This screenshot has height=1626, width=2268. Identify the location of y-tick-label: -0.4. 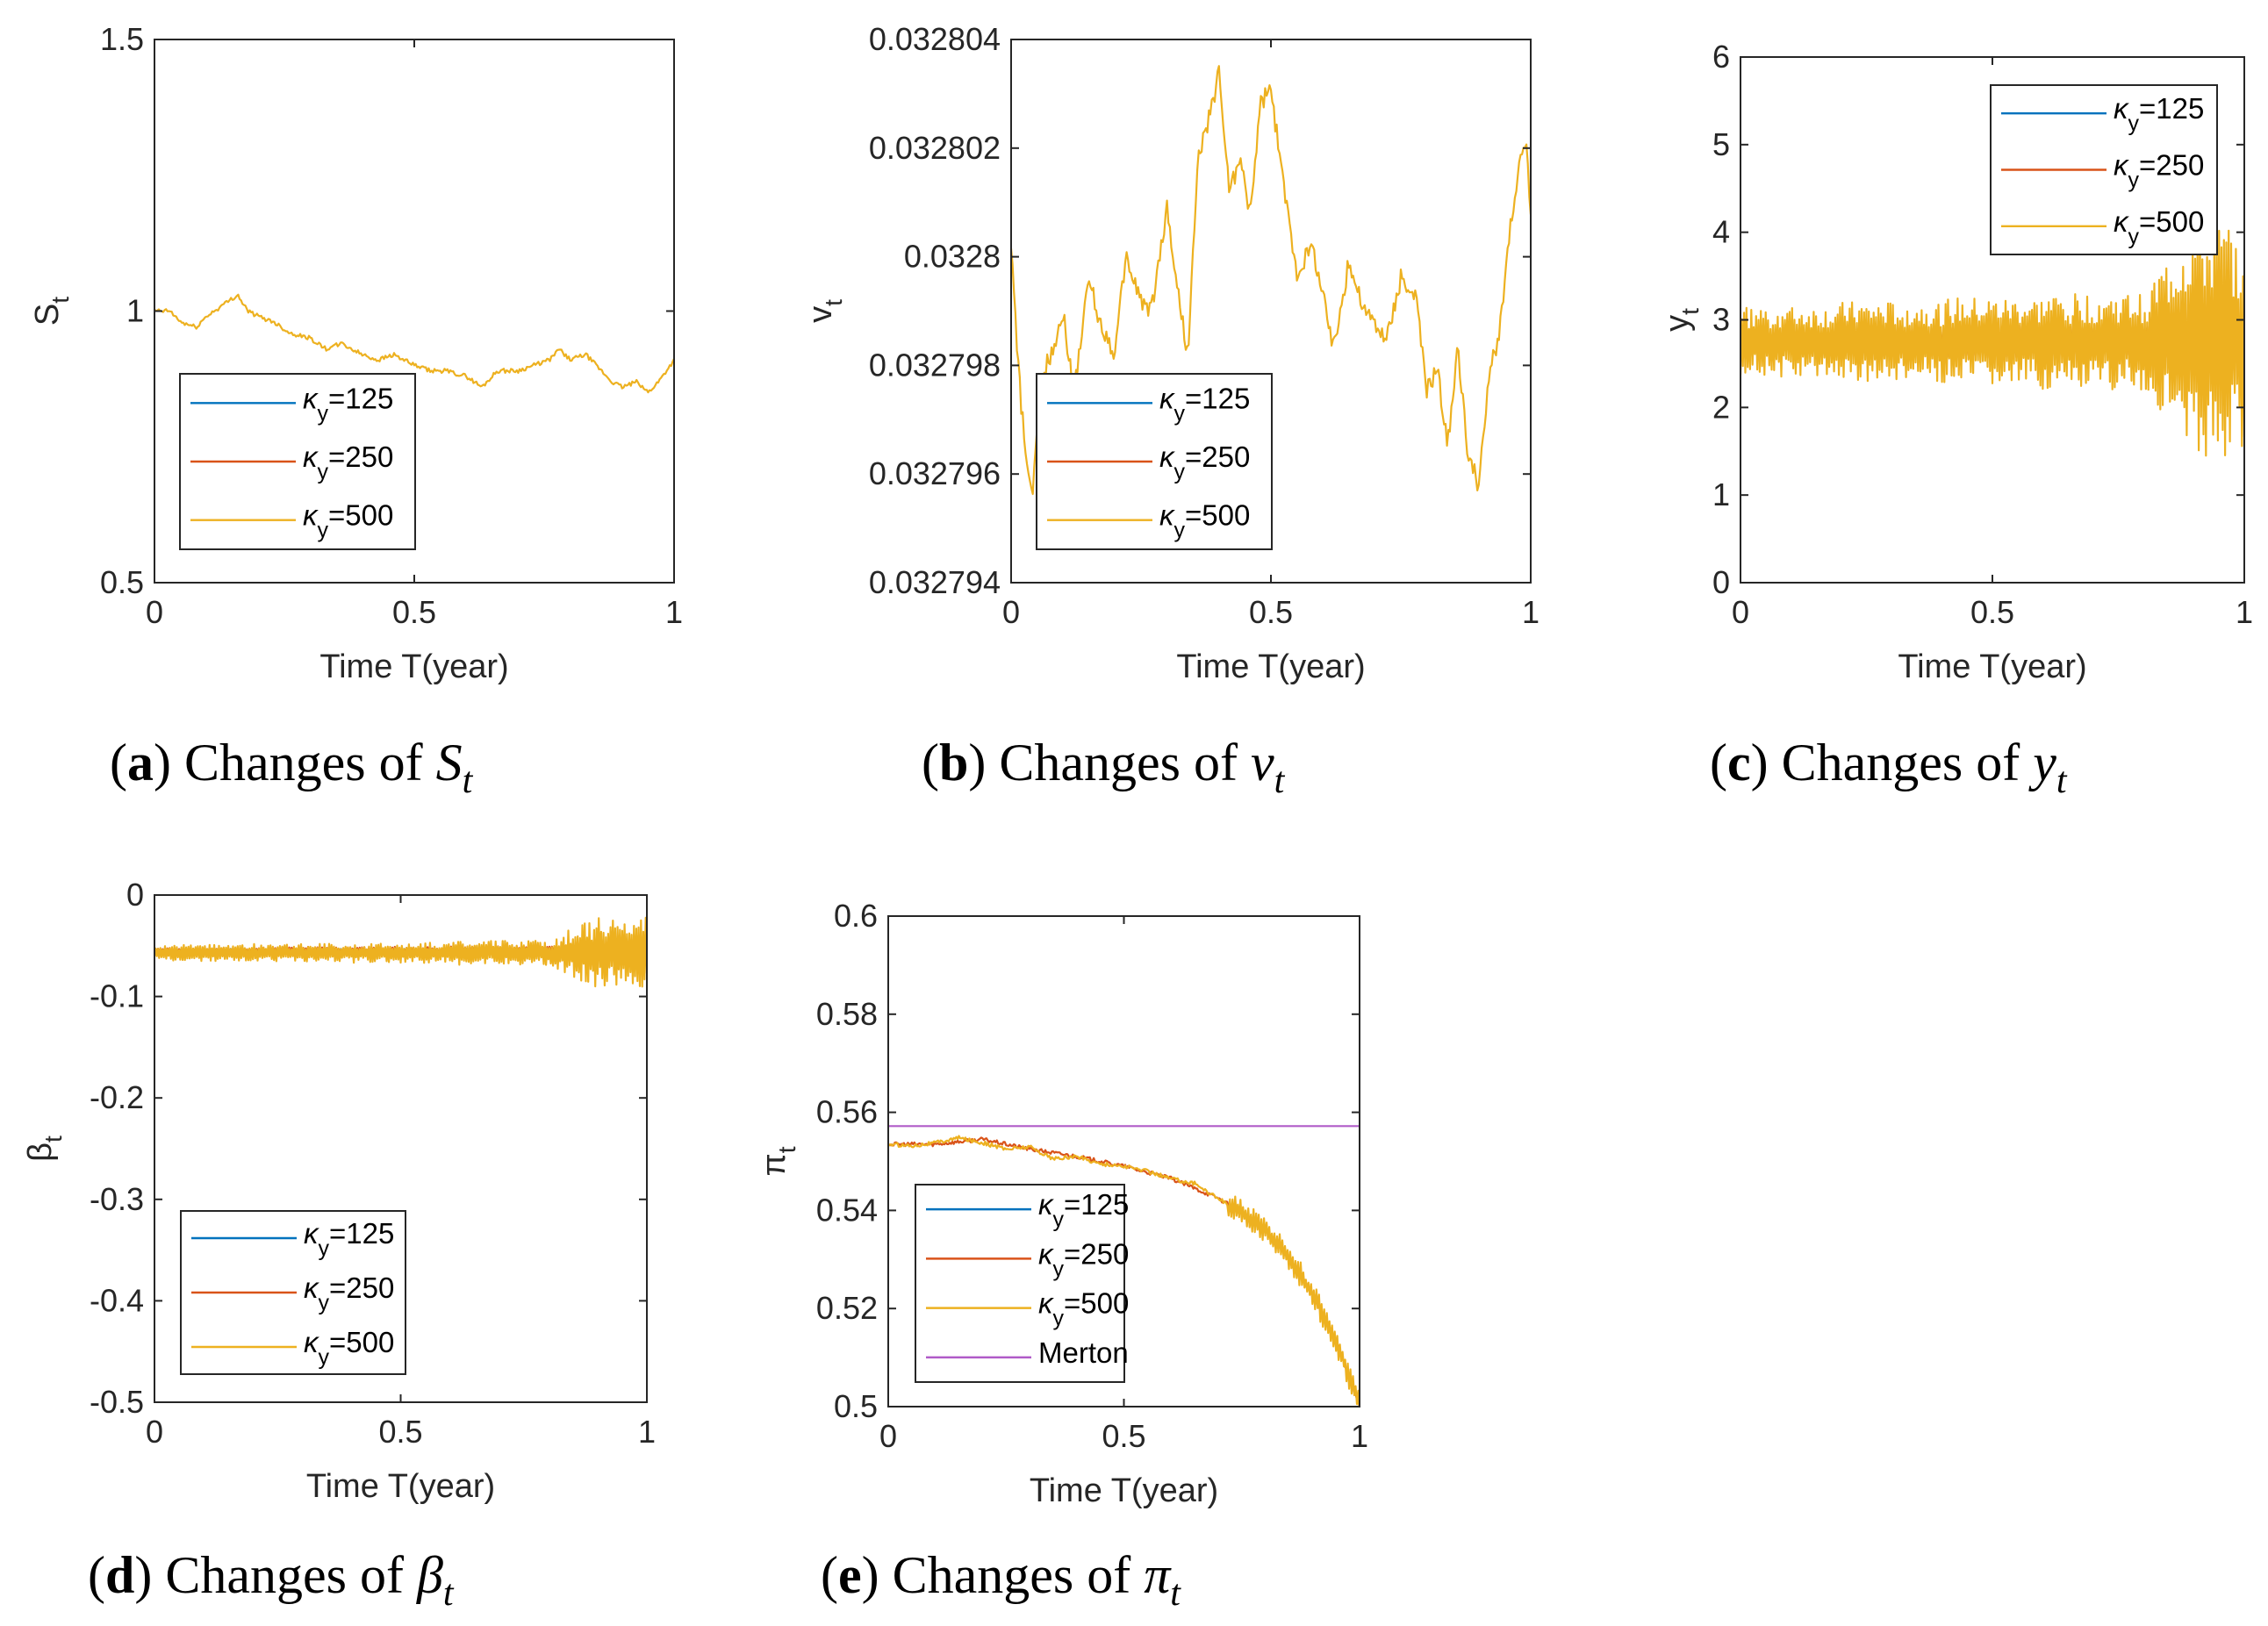
(117, 1300).